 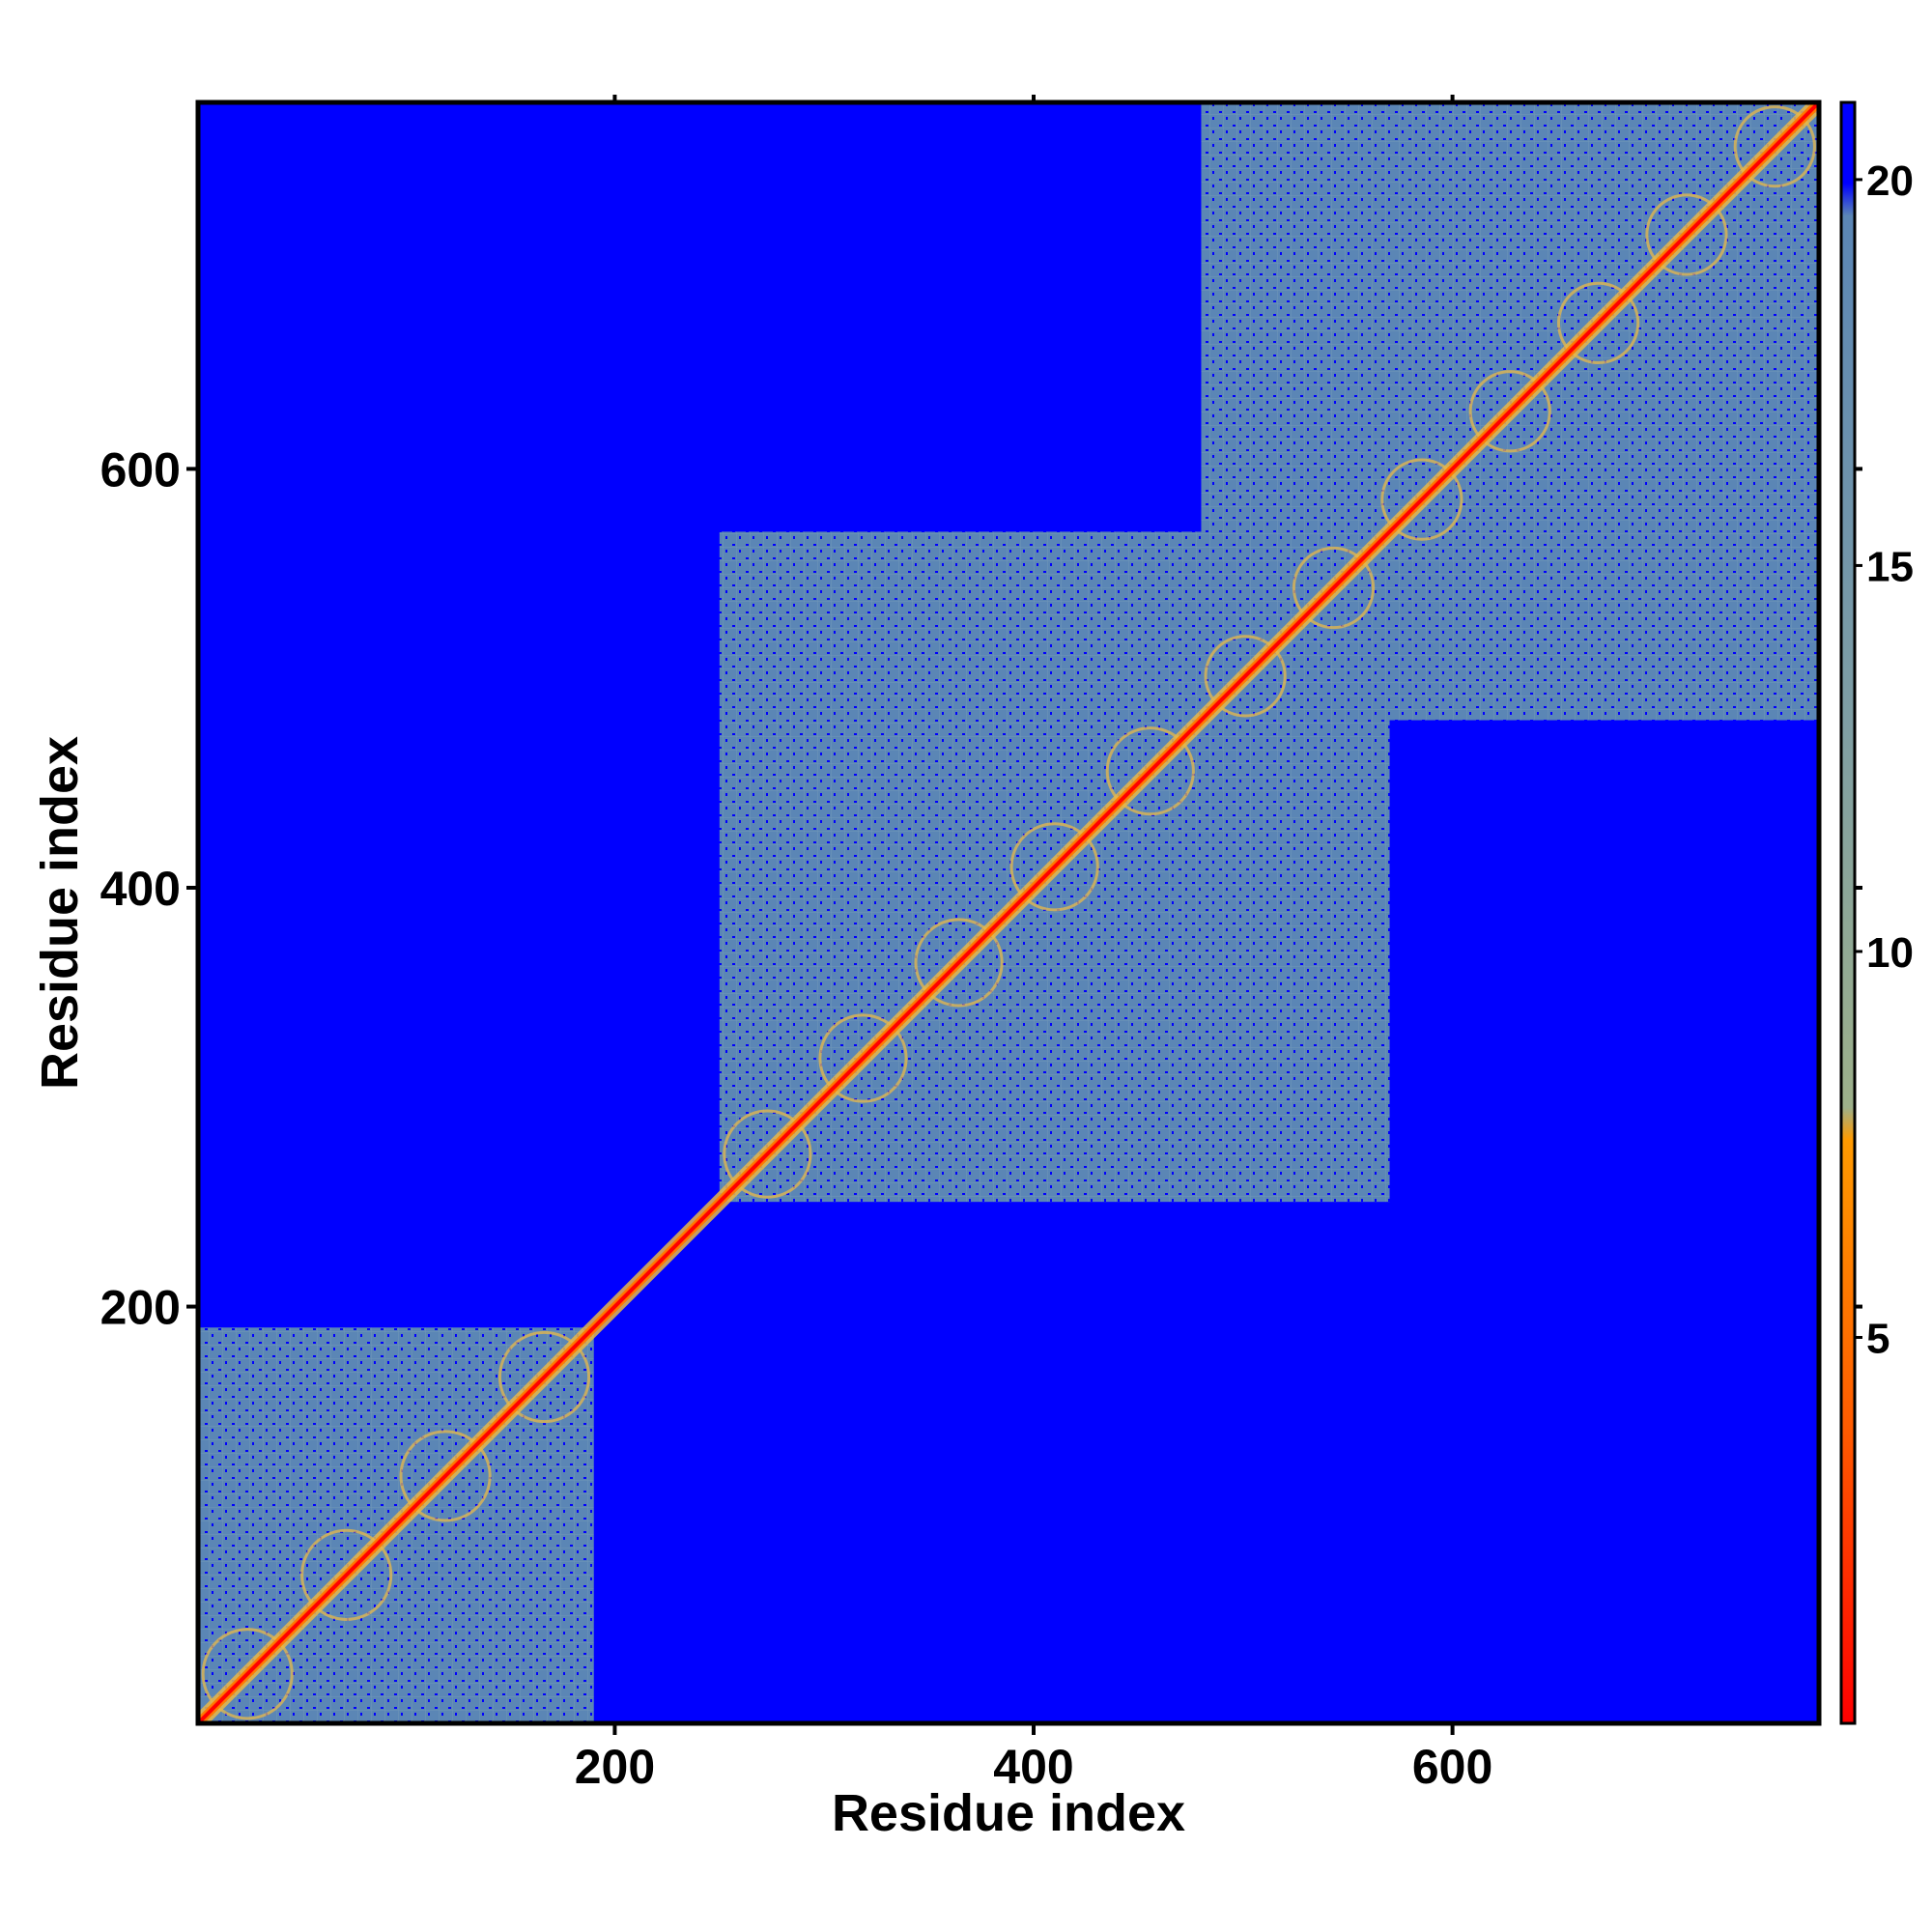 I want to click on colorbar-gradient, so click(x=1848, y=912).